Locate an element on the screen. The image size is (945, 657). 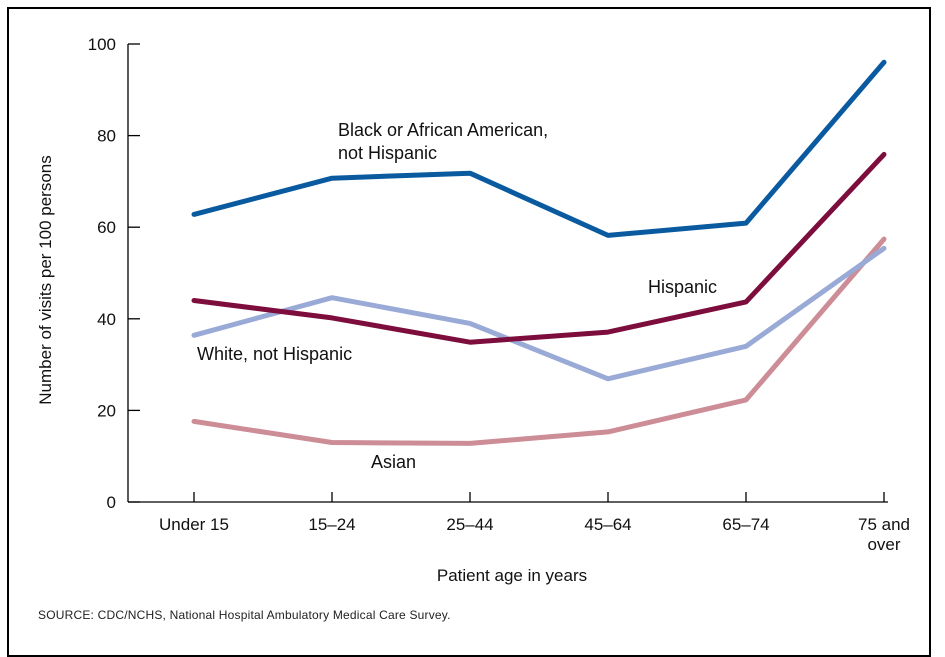
y-tick-label: 100 is located at coordinates (102, 44).